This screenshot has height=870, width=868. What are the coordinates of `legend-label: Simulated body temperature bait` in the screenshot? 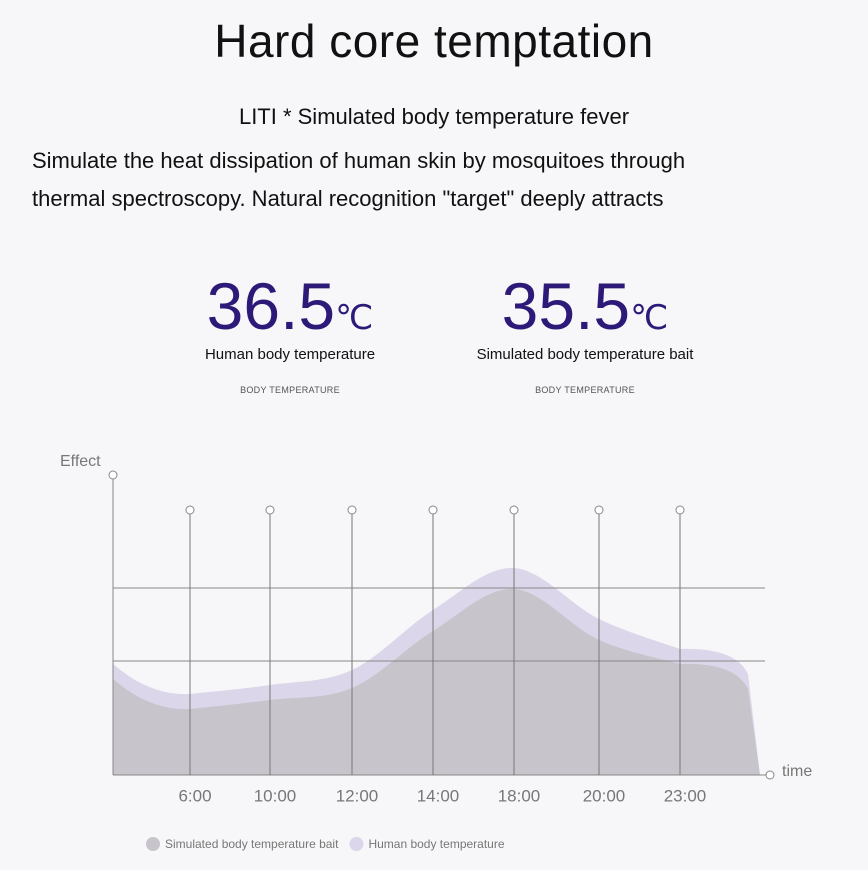 It's located at (252, 844).